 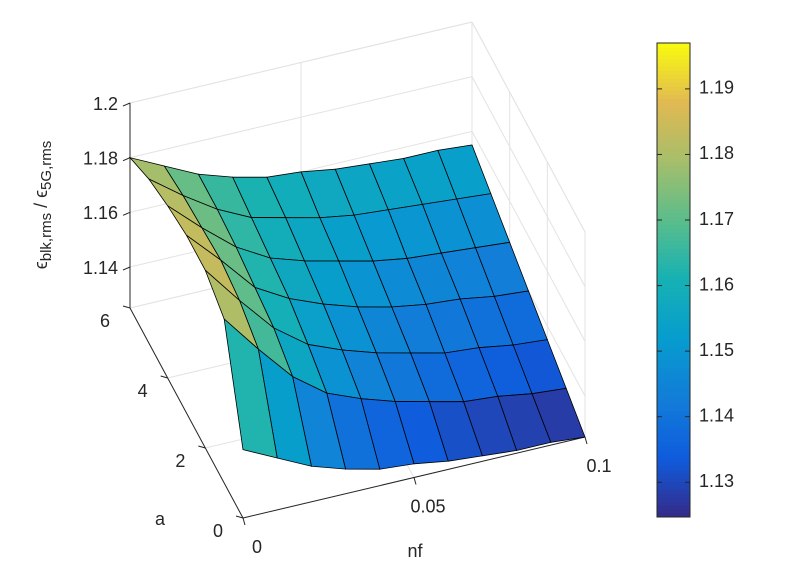 I want to click on z-label-part: ϵ, so click(x=41, y=265).